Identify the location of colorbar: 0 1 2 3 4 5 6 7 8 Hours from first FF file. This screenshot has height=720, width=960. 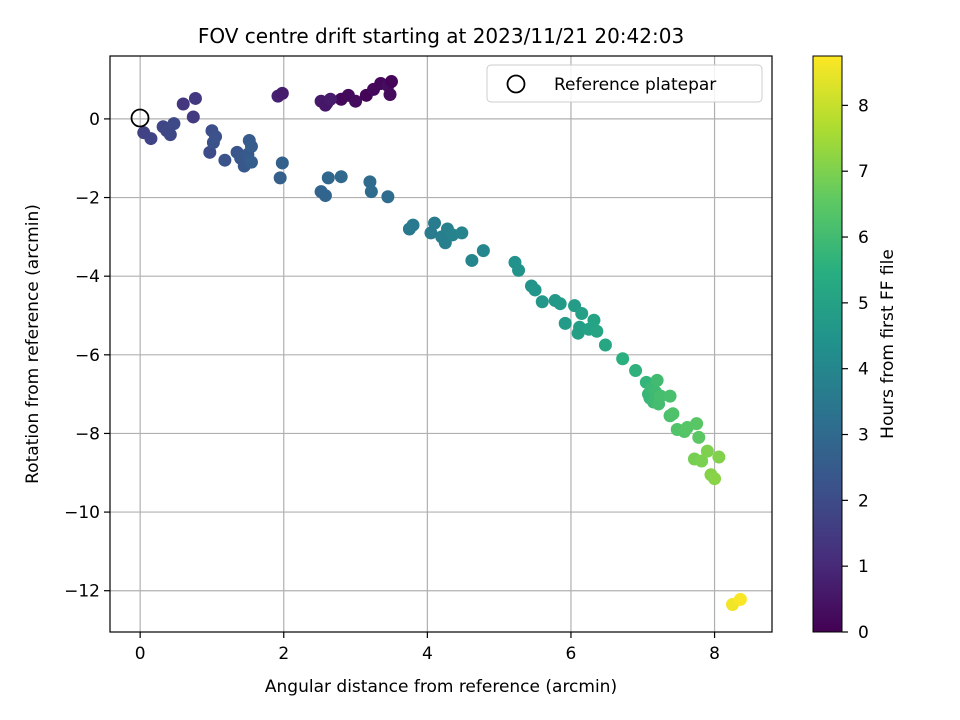
(855, 349).